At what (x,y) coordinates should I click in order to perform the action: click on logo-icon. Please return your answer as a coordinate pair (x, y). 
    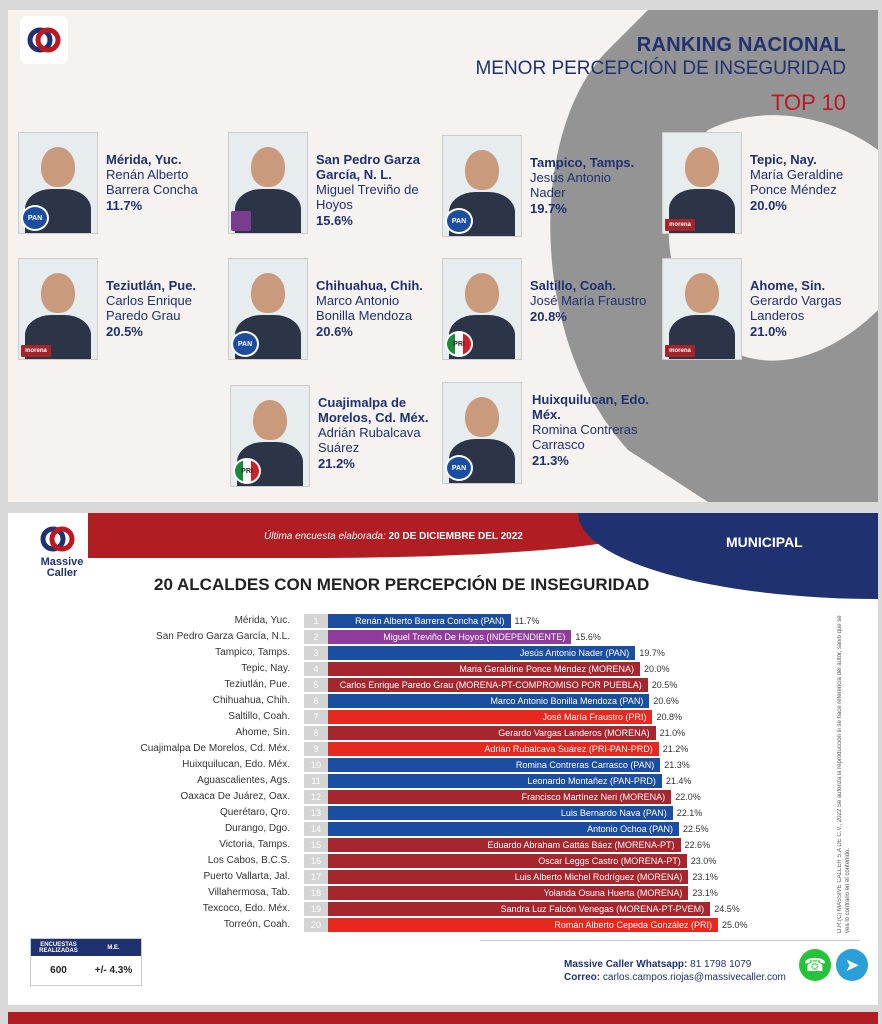
    Looking at the image, I should click on (44, 40).